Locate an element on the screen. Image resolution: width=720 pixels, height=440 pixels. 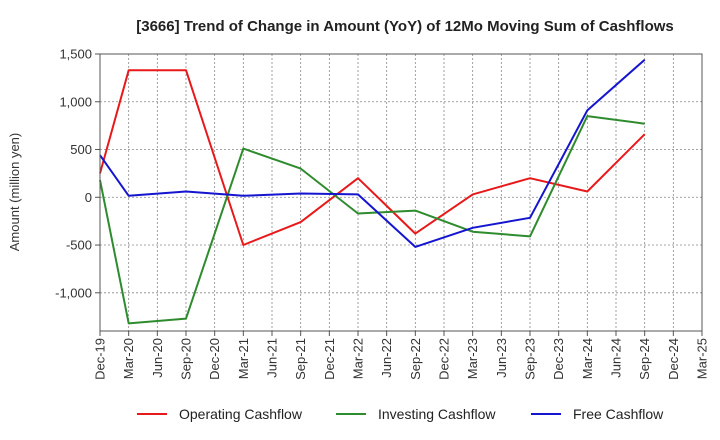
x-tick-label: Mar-24 is located at coordinates (587, 358).